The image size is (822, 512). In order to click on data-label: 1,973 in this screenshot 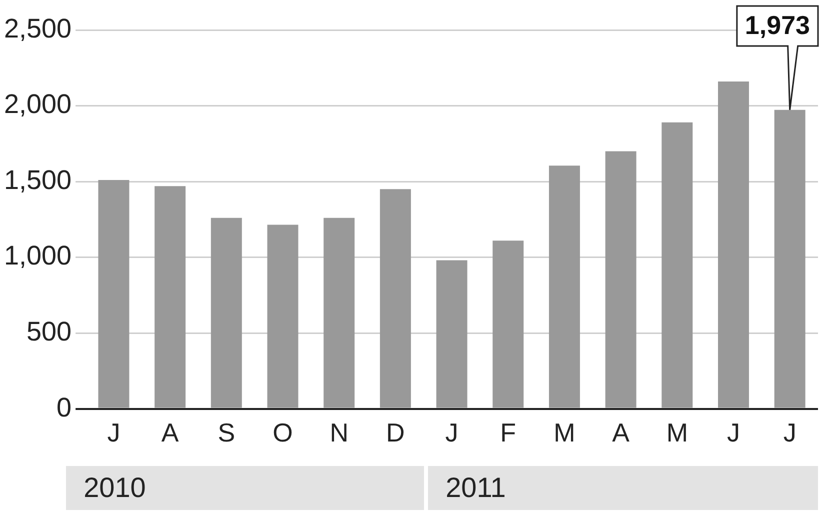, I will do `click(777, 25)`.